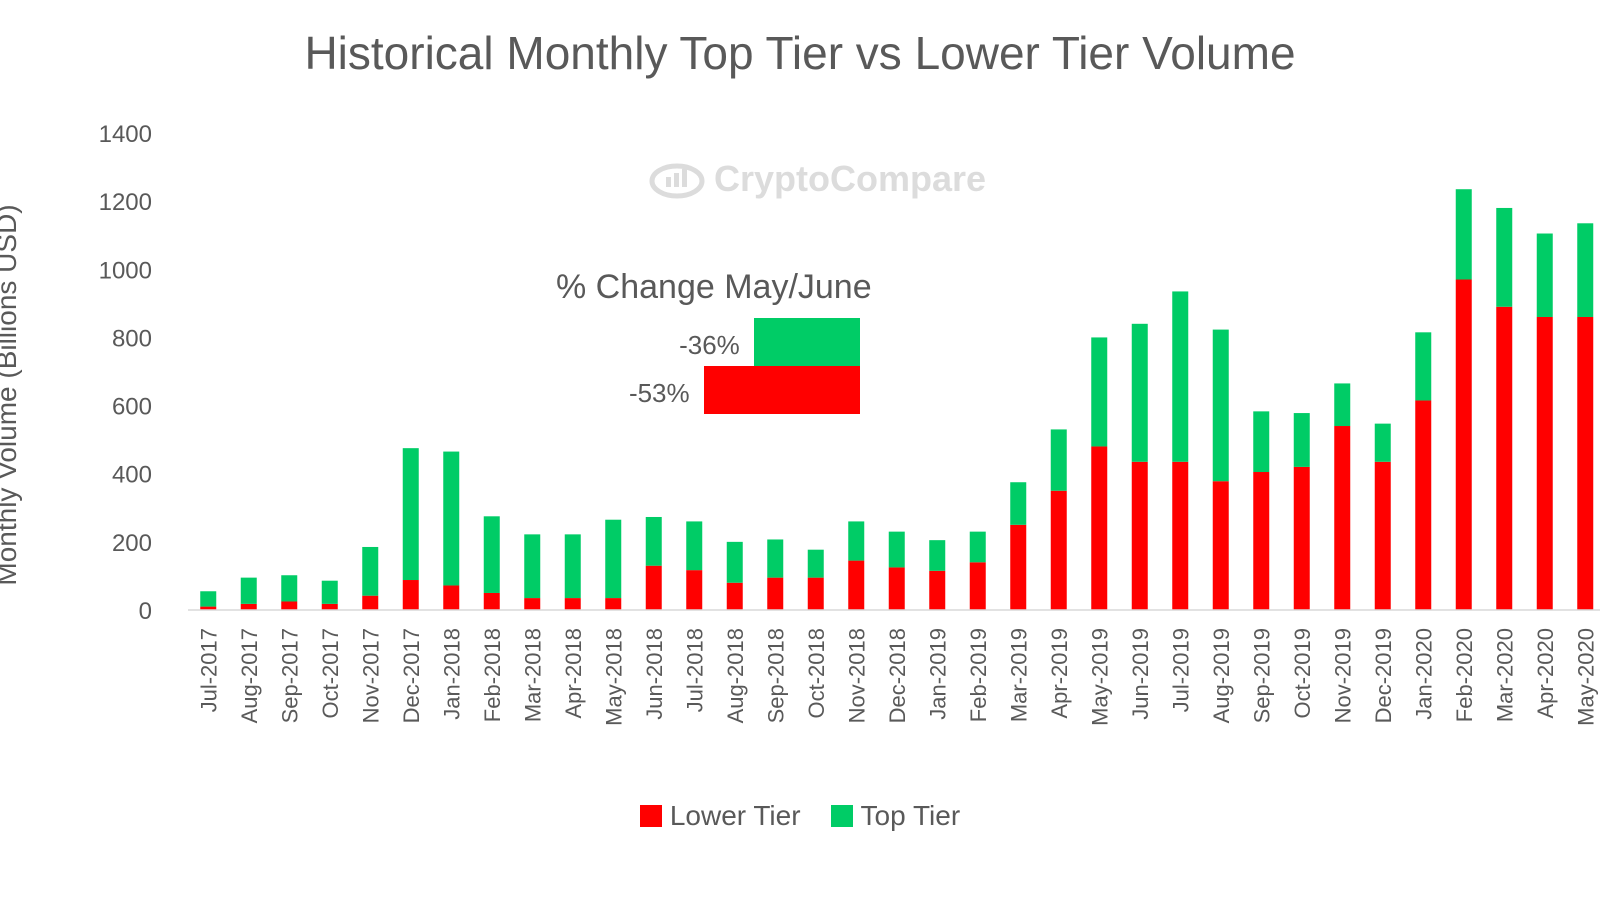 Image resolution: width=1600 pixels, height=900 pixels. Describe the element at coordinates (978, 675) in the screenshot. I see `x-tick-label: Feb-2019` at that location.